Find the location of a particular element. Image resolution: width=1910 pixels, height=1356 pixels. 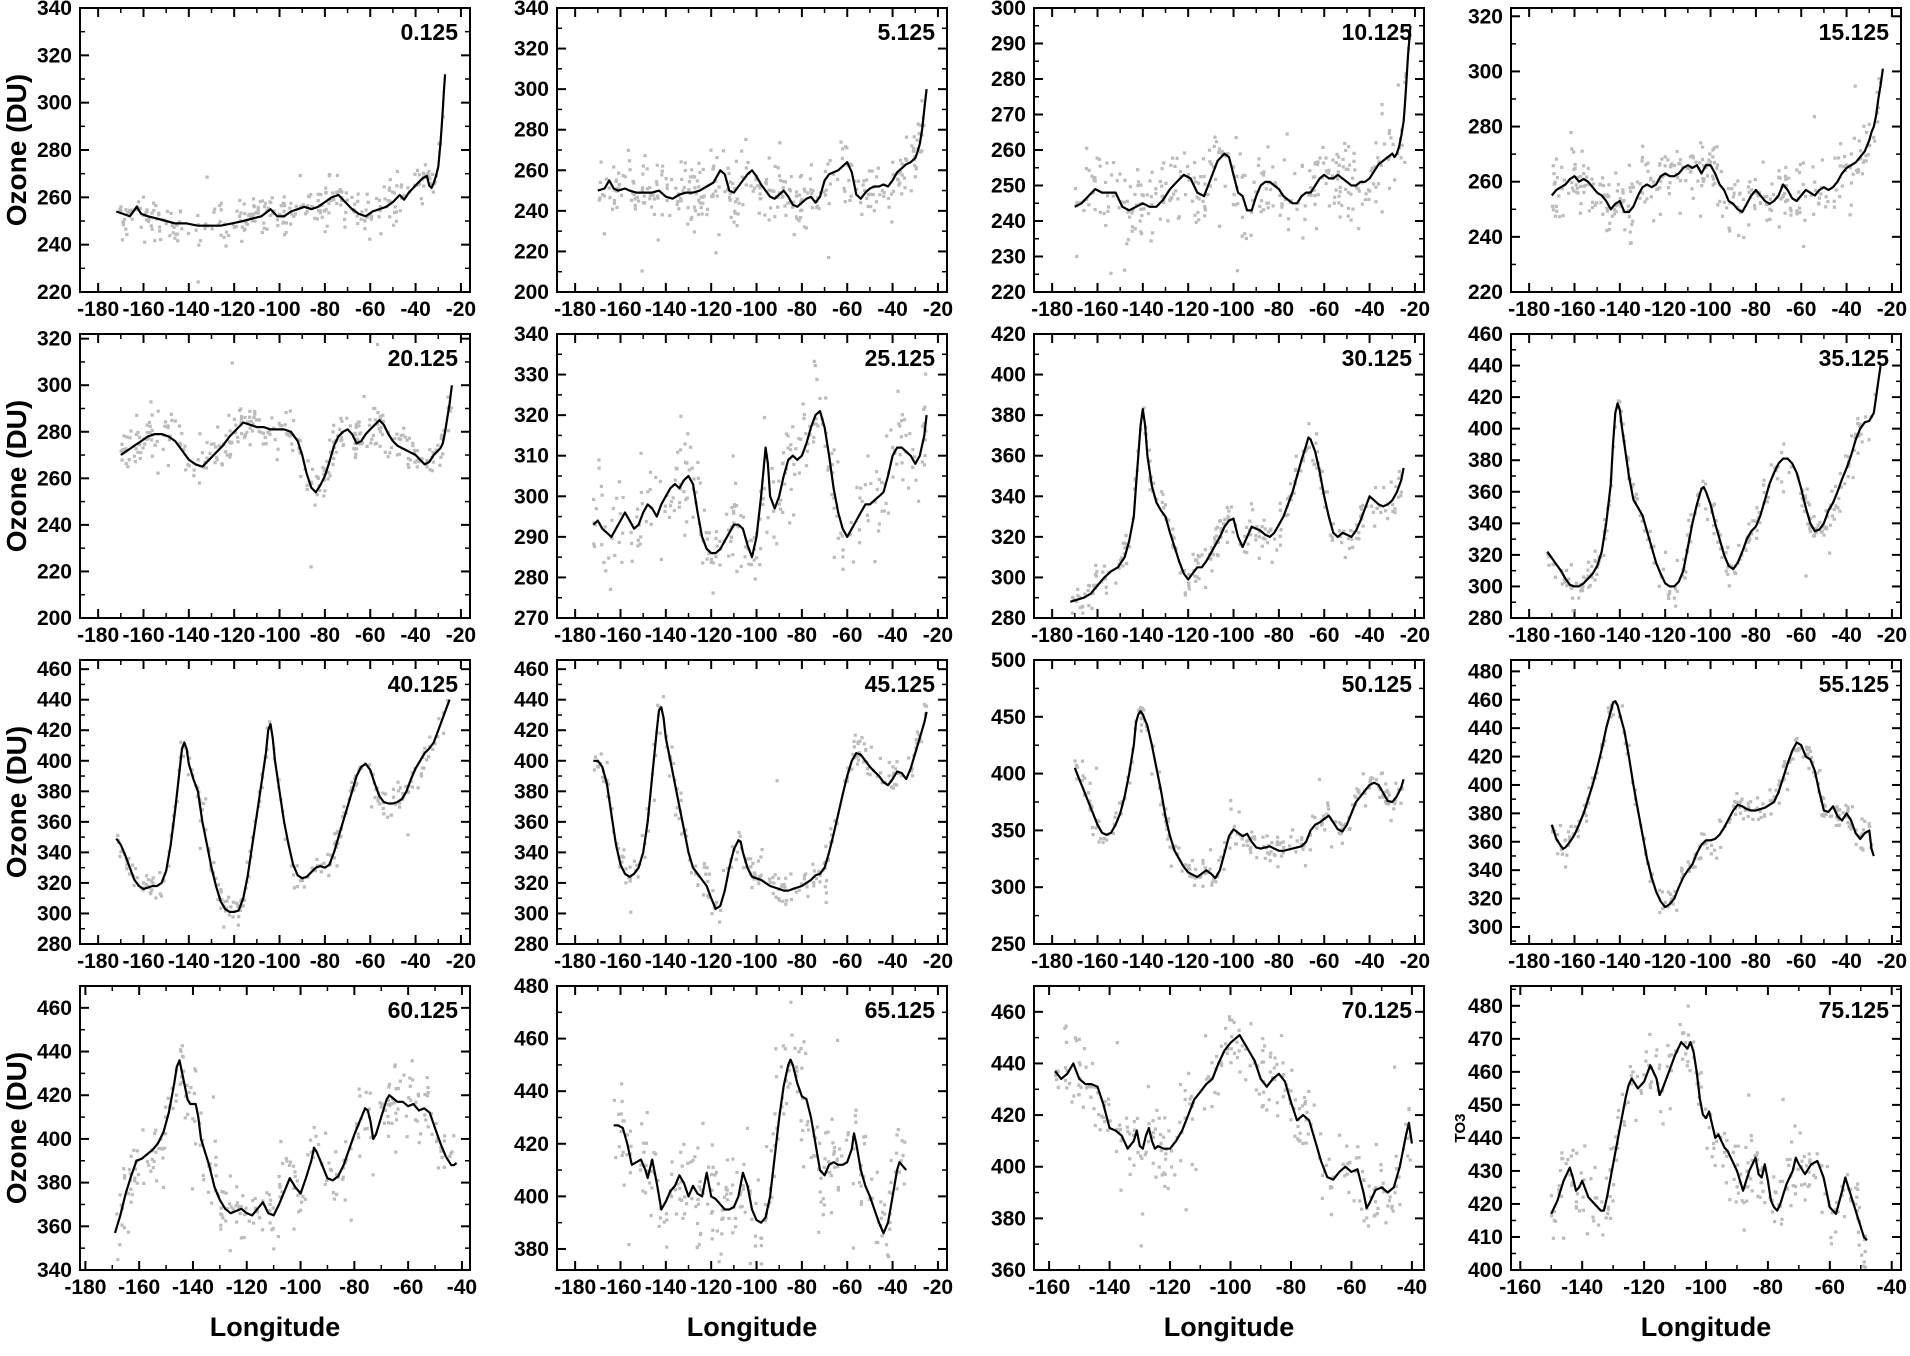

y-tick-label: 310 is located at coordinates (531, 456).